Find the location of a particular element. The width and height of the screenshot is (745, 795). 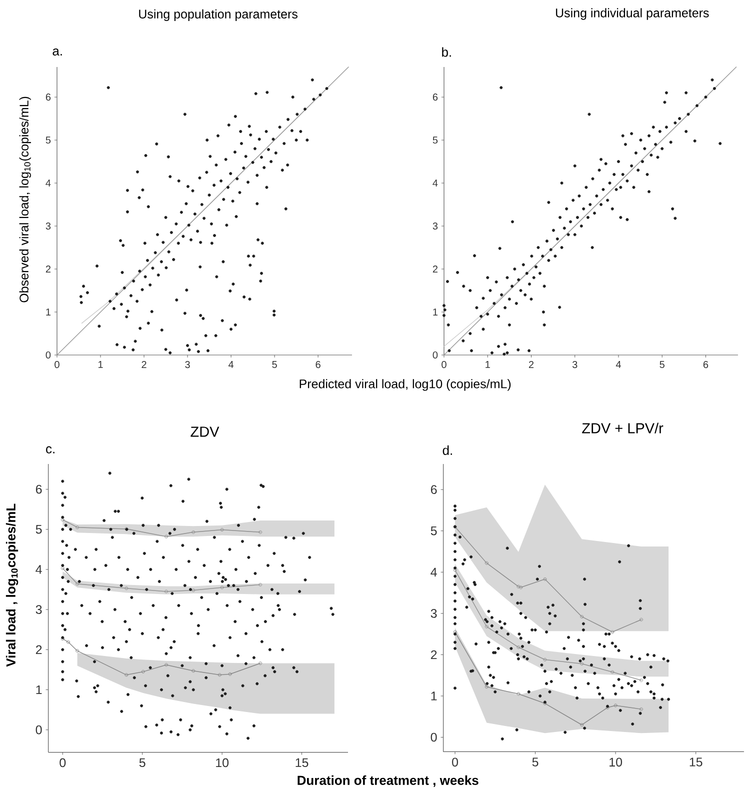

text: c. is located at coordinates (50, 450).